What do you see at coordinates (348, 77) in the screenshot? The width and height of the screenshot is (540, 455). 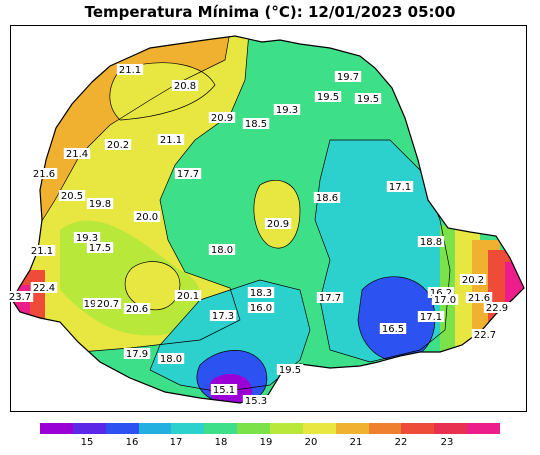 I see `station-label: 19.7` at bounding box center [348, 77].